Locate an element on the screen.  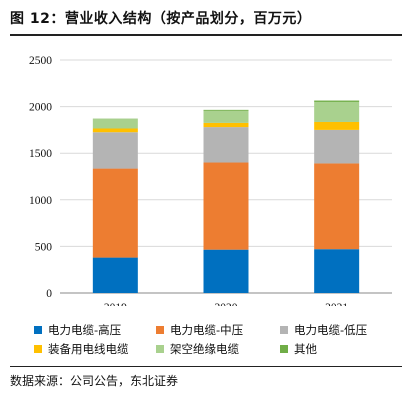
legend-item: 电力电缆-低压 is located at coordinates (323, 330).